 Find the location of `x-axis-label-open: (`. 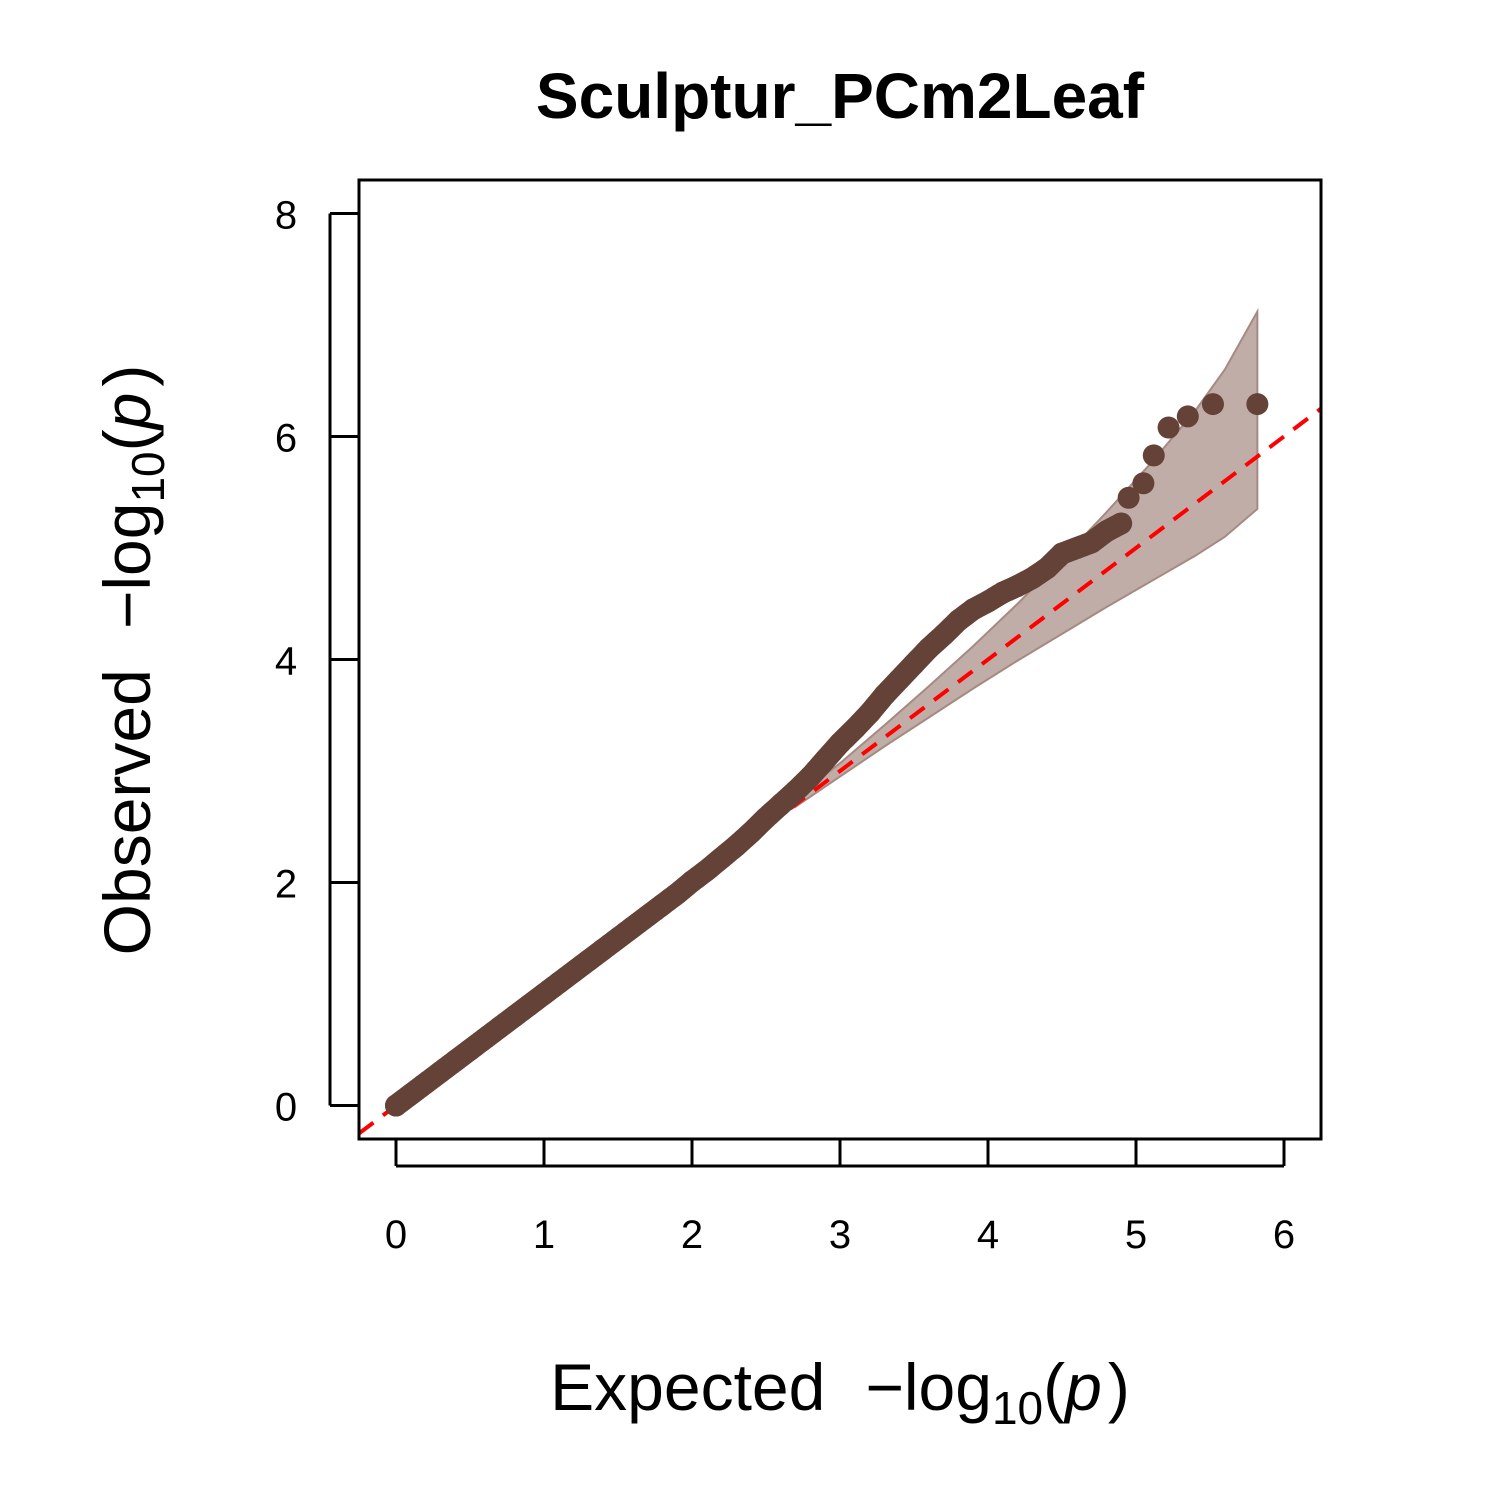

x-axis-label-open: ( is located at coordinates (1054, 1387).